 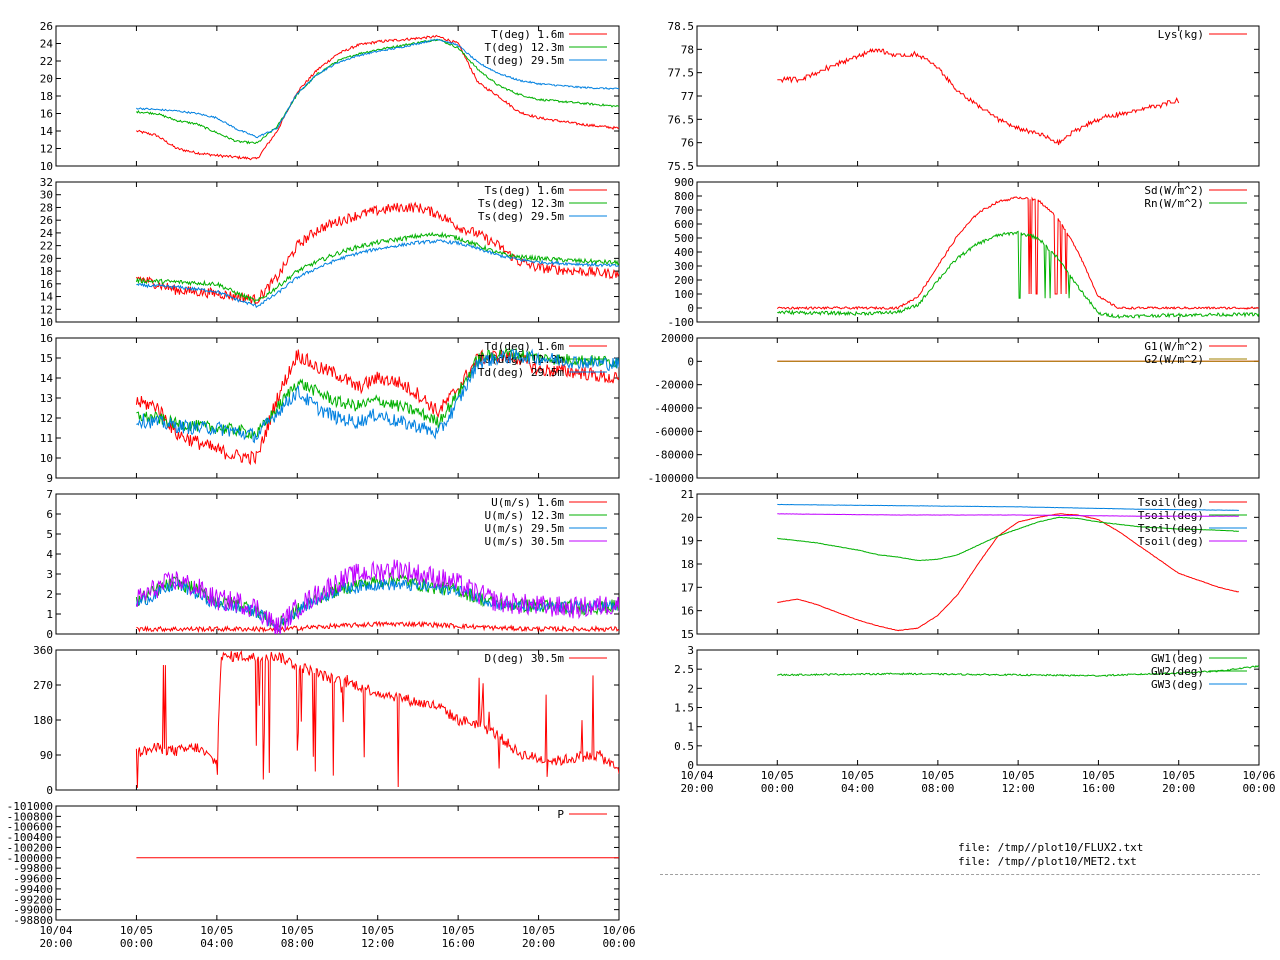 I want to click on y-tick-label: -101000, so click(x=30, y=806).